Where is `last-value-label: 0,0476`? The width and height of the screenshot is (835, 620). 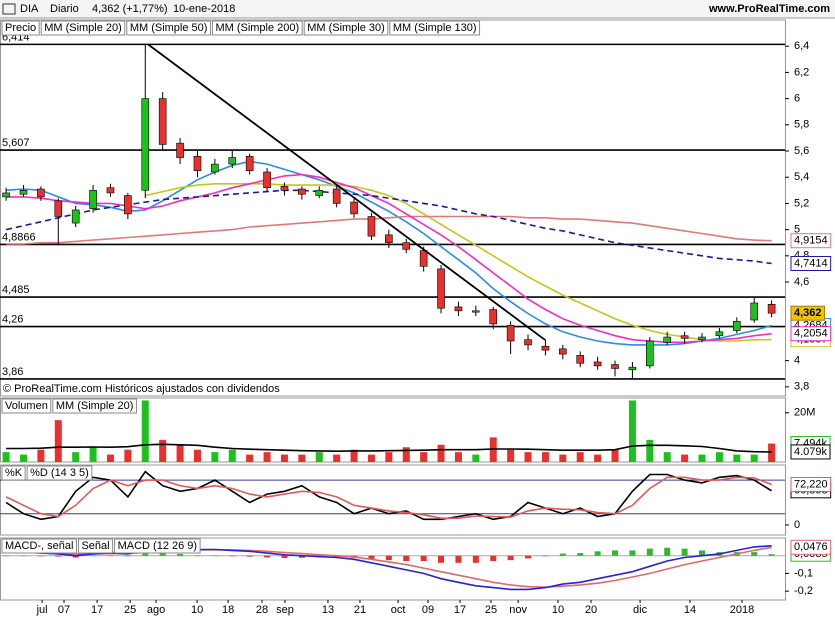
last-value-label: 0,0476 is located at coordinates (811, 547).